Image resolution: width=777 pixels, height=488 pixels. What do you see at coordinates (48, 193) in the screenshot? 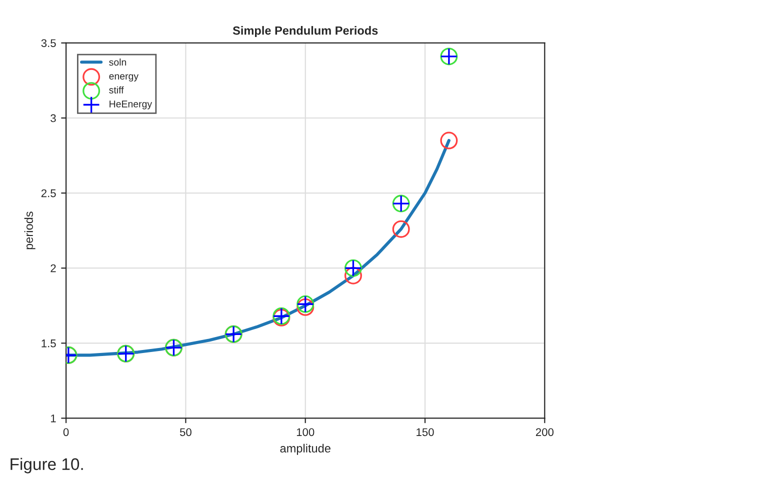
I see `y-tick-label: 2.5` at bounding box center [48, 193].